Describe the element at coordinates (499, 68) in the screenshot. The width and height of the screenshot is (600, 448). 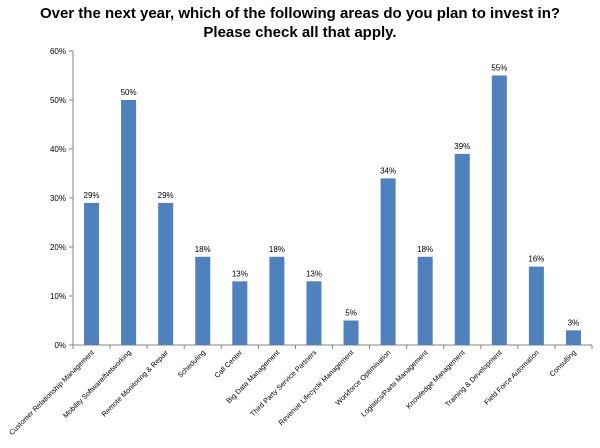
I see `data-label: 55%` at that location.